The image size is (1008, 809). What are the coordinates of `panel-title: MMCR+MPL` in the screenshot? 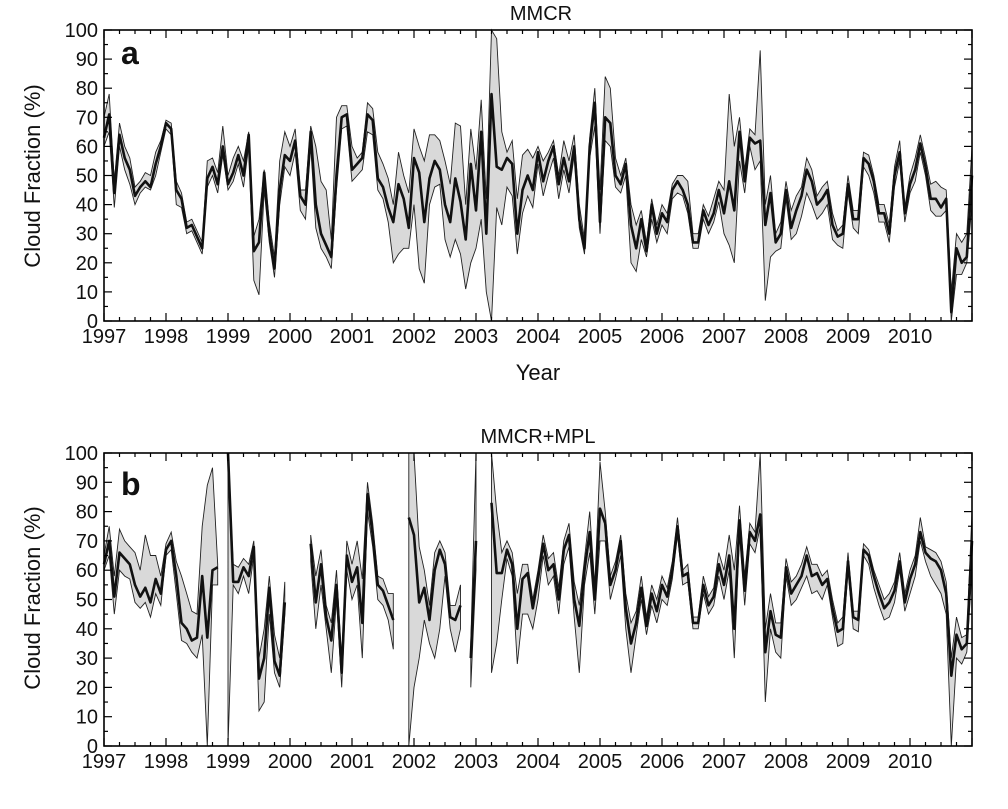 It's located at (537, 437).